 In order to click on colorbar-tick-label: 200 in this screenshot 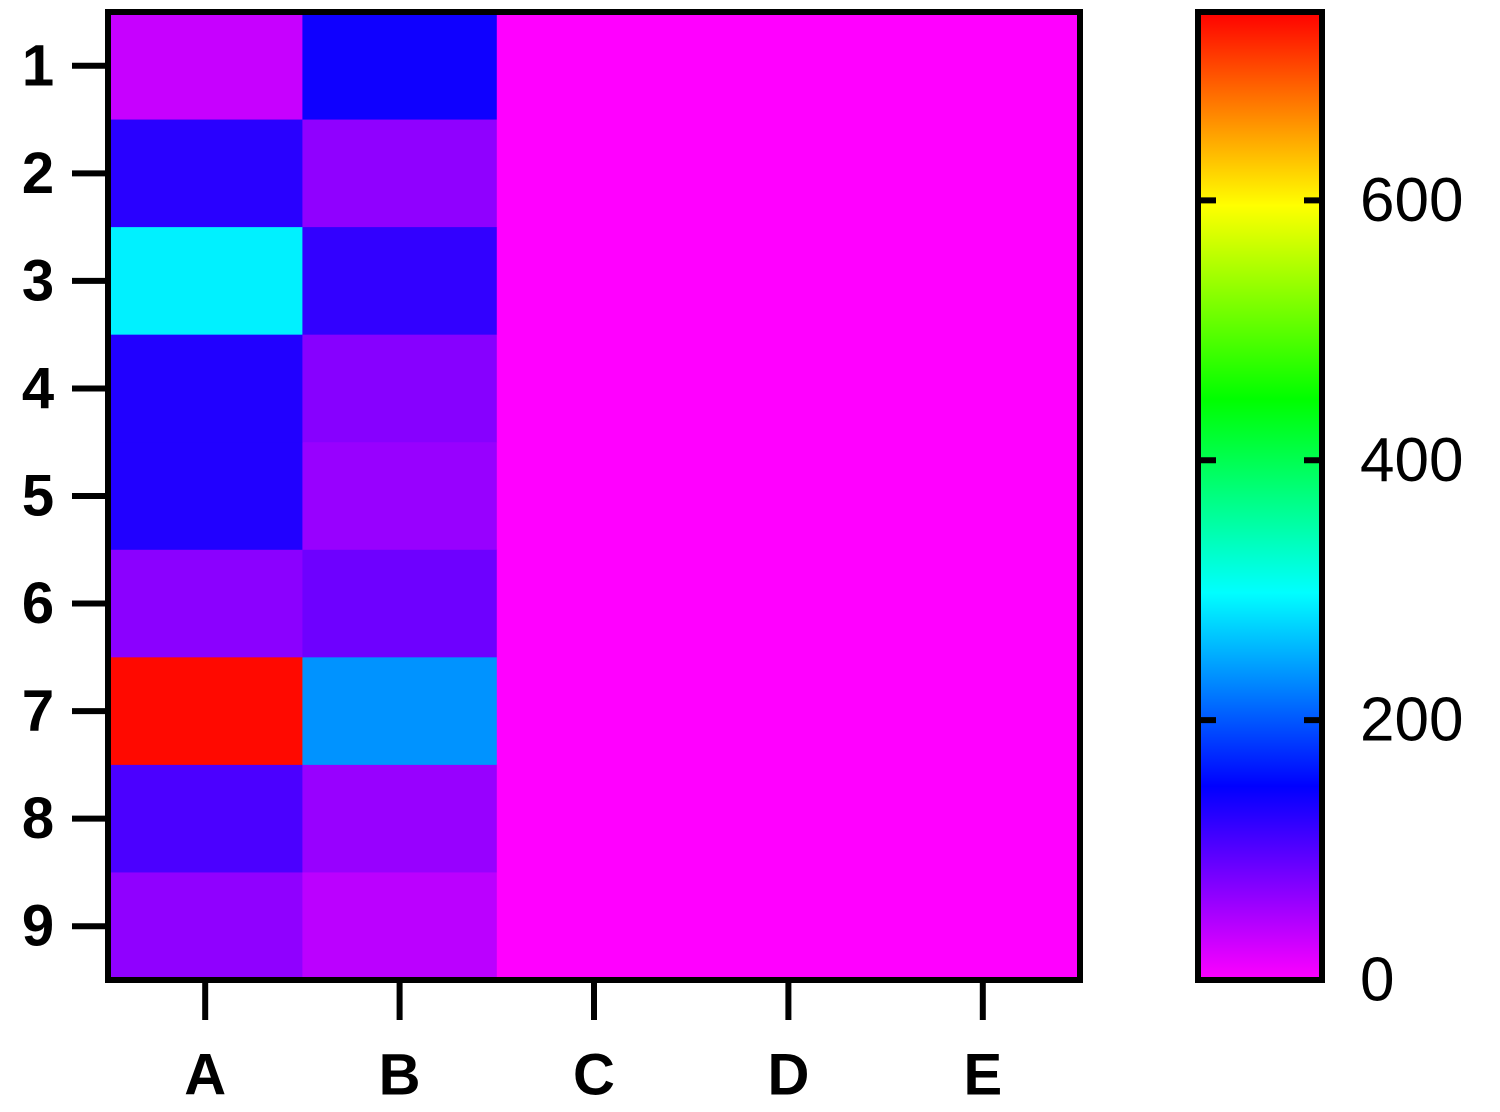, I will do `click(1411, 720)`.